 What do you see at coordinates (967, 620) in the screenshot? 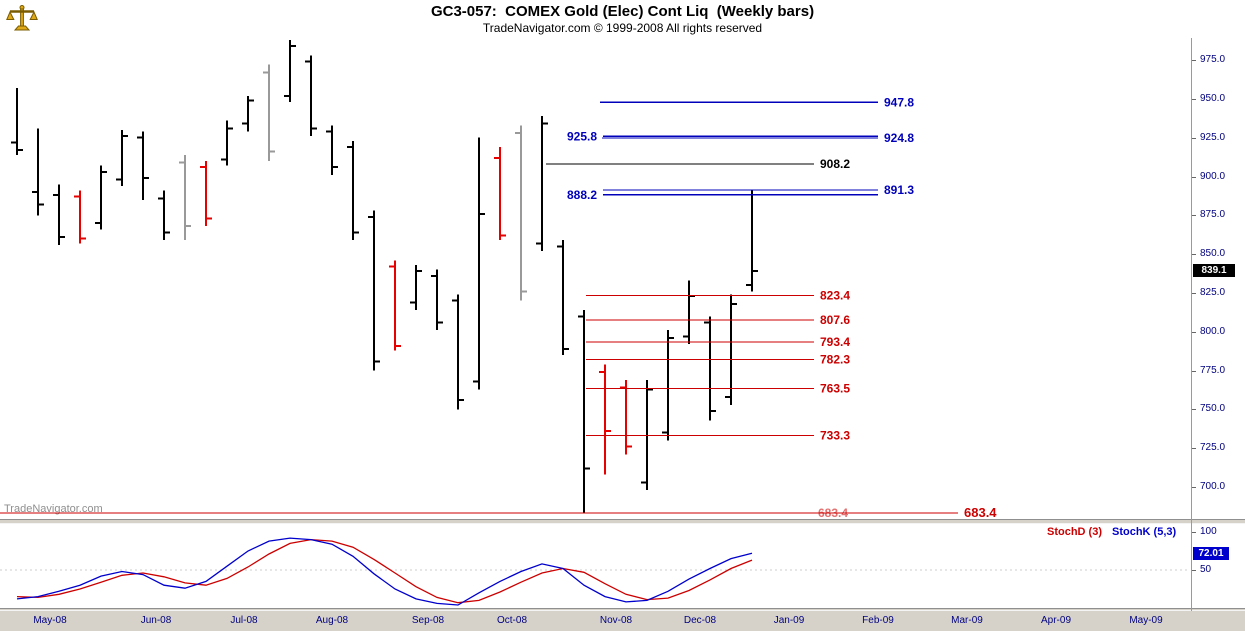
I see `month-label: Mar-09` at bounding box center [967, 620].